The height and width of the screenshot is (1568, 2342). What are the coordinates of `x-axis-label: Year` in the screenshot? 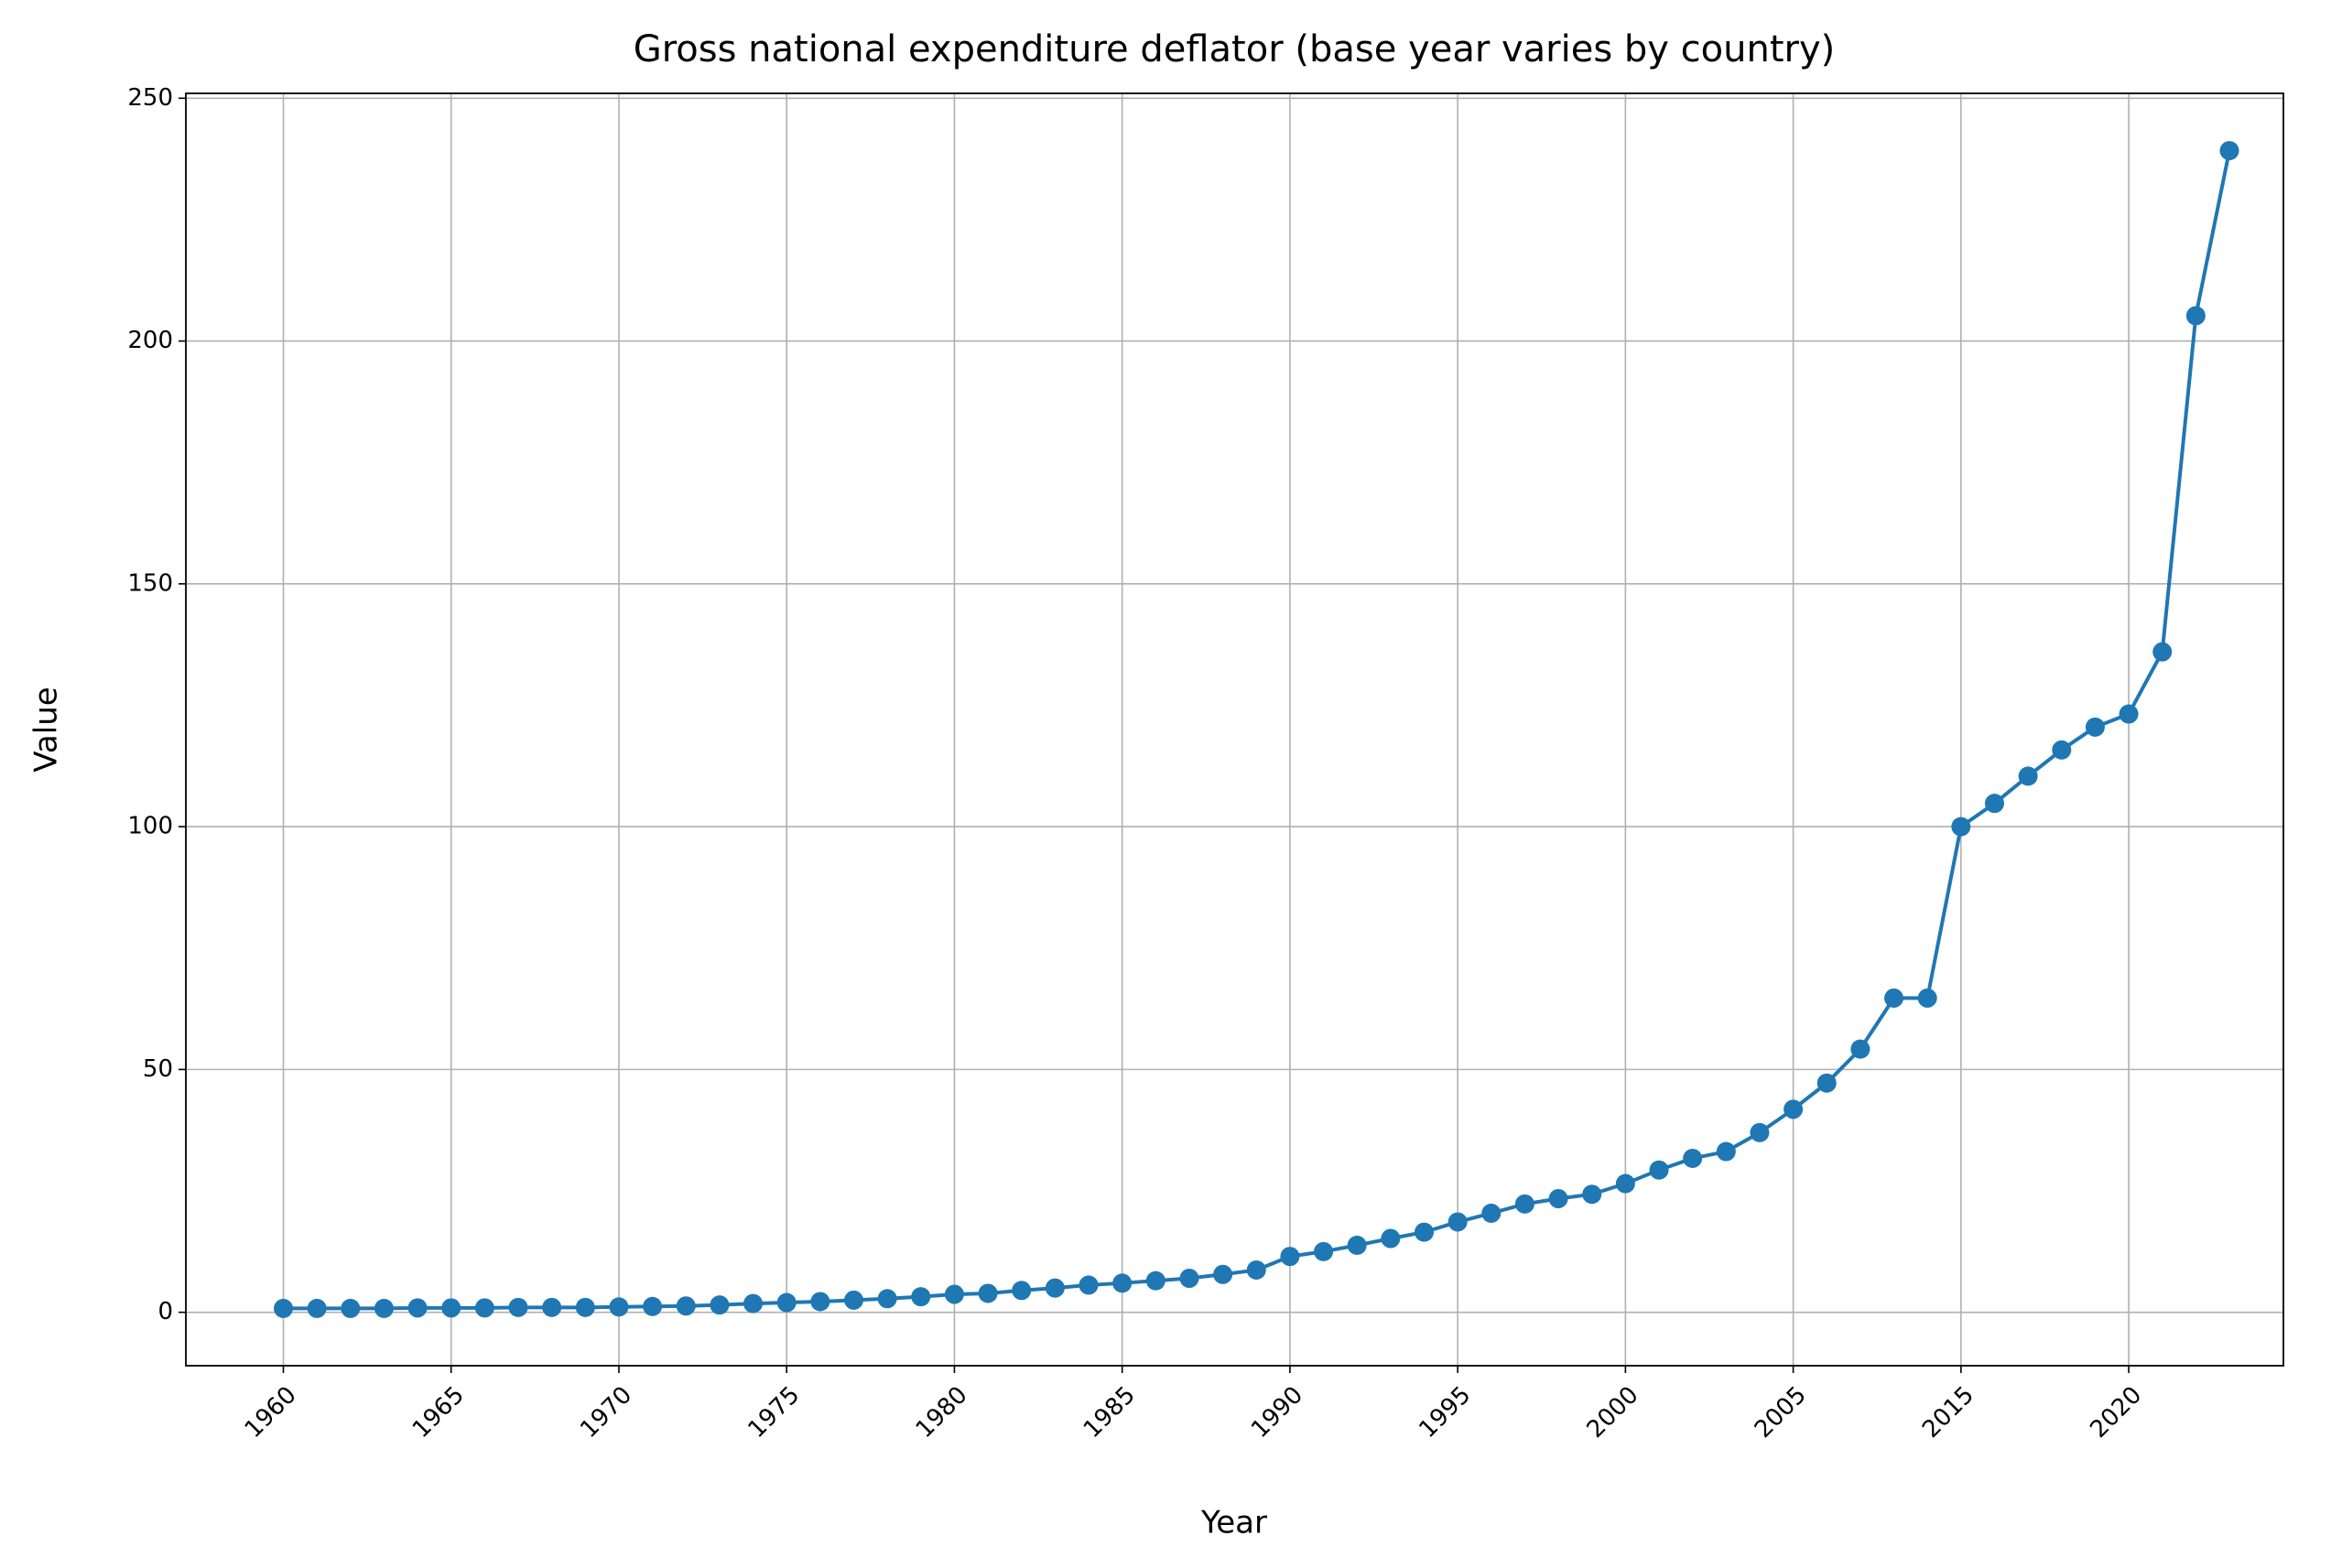 It's located at (1234, 1523).